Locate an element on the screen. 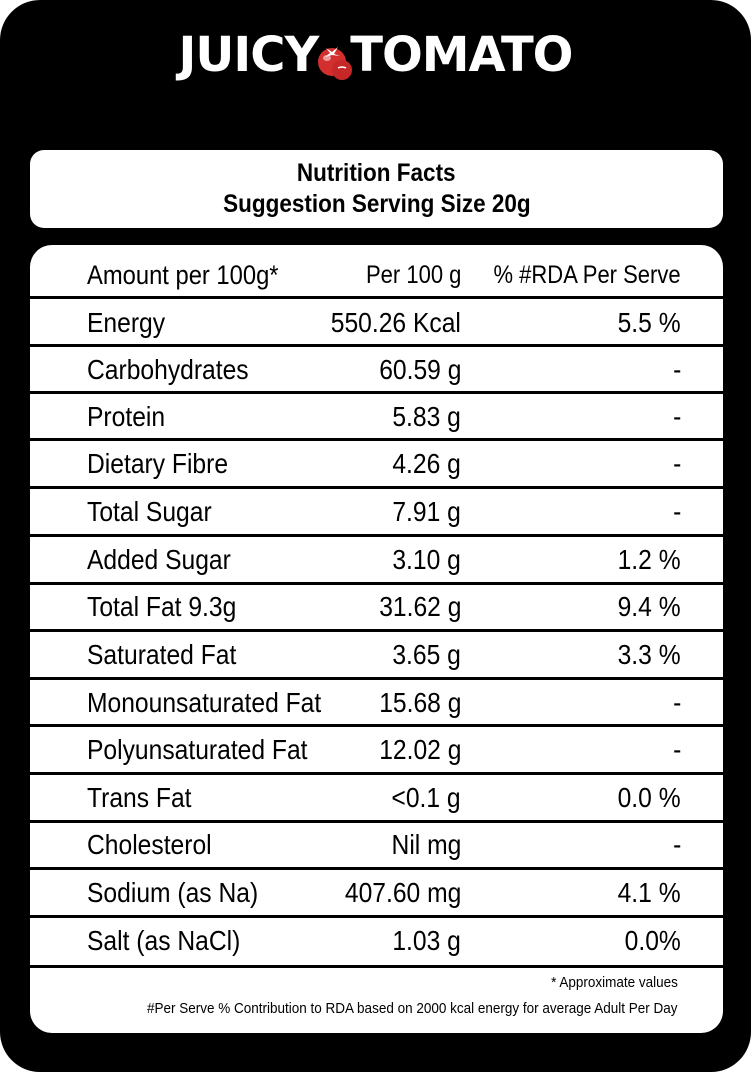  table-row: Polyunsaturated Fat 12.02 g - is located at coordinates (376, 750).